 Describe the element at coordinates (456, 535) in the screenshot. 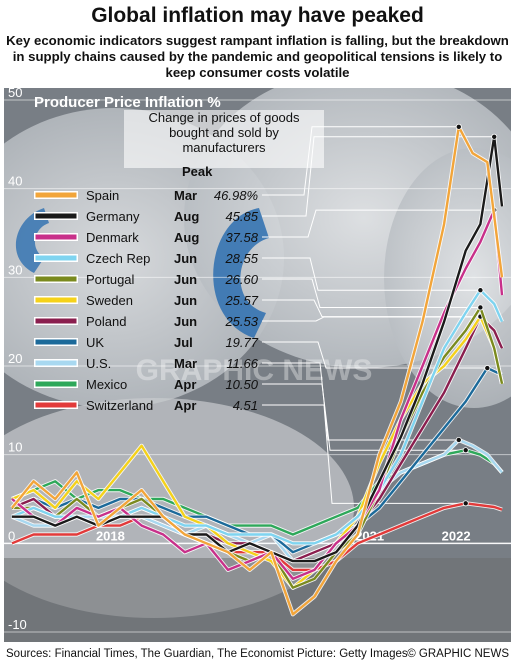

I see `x-tick-label: 2022` at that location.